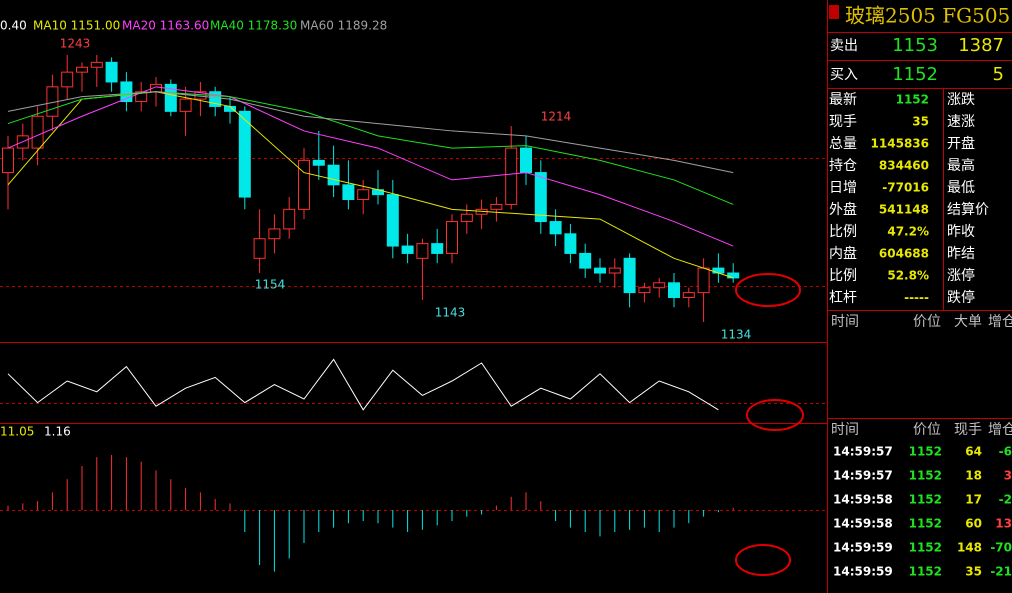 This screenshot has height=593, width=1012. What do you see at coordinates (844, 46) in the screenshot?
I see `sell-label: 卖出` at bounding box center [844, 46].